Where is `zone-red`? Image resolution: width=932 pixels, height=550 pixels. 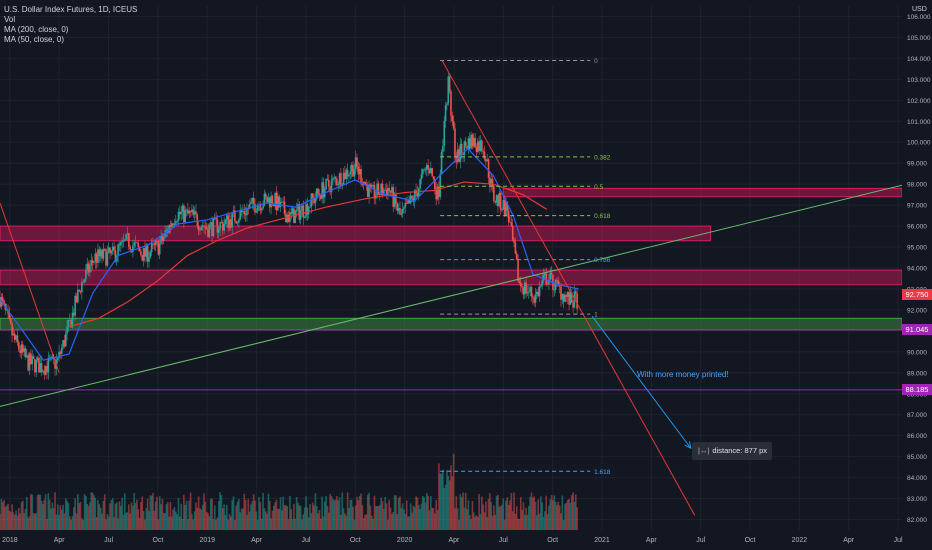 zone-red is located at coordinates (356, 233).